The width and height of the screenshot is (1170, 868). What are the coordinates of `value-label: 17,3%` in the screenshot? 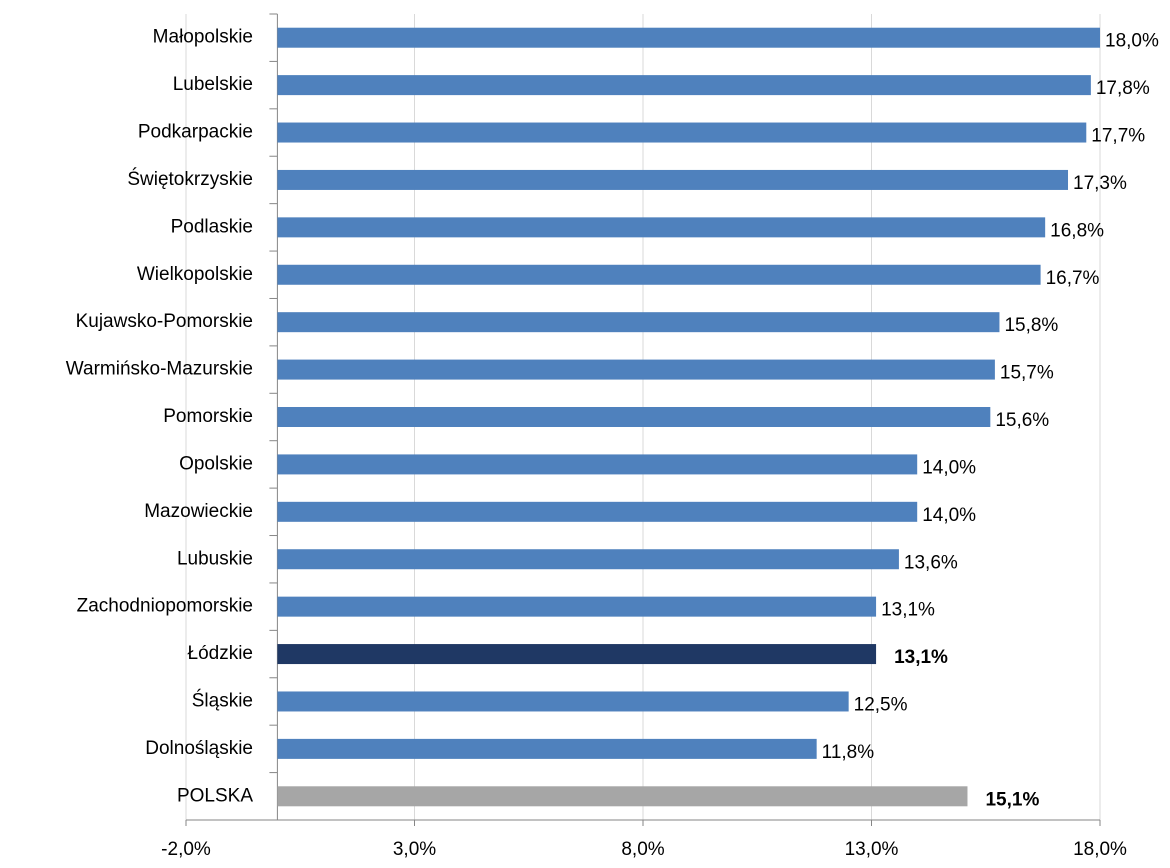 It's located at (1100, 183).